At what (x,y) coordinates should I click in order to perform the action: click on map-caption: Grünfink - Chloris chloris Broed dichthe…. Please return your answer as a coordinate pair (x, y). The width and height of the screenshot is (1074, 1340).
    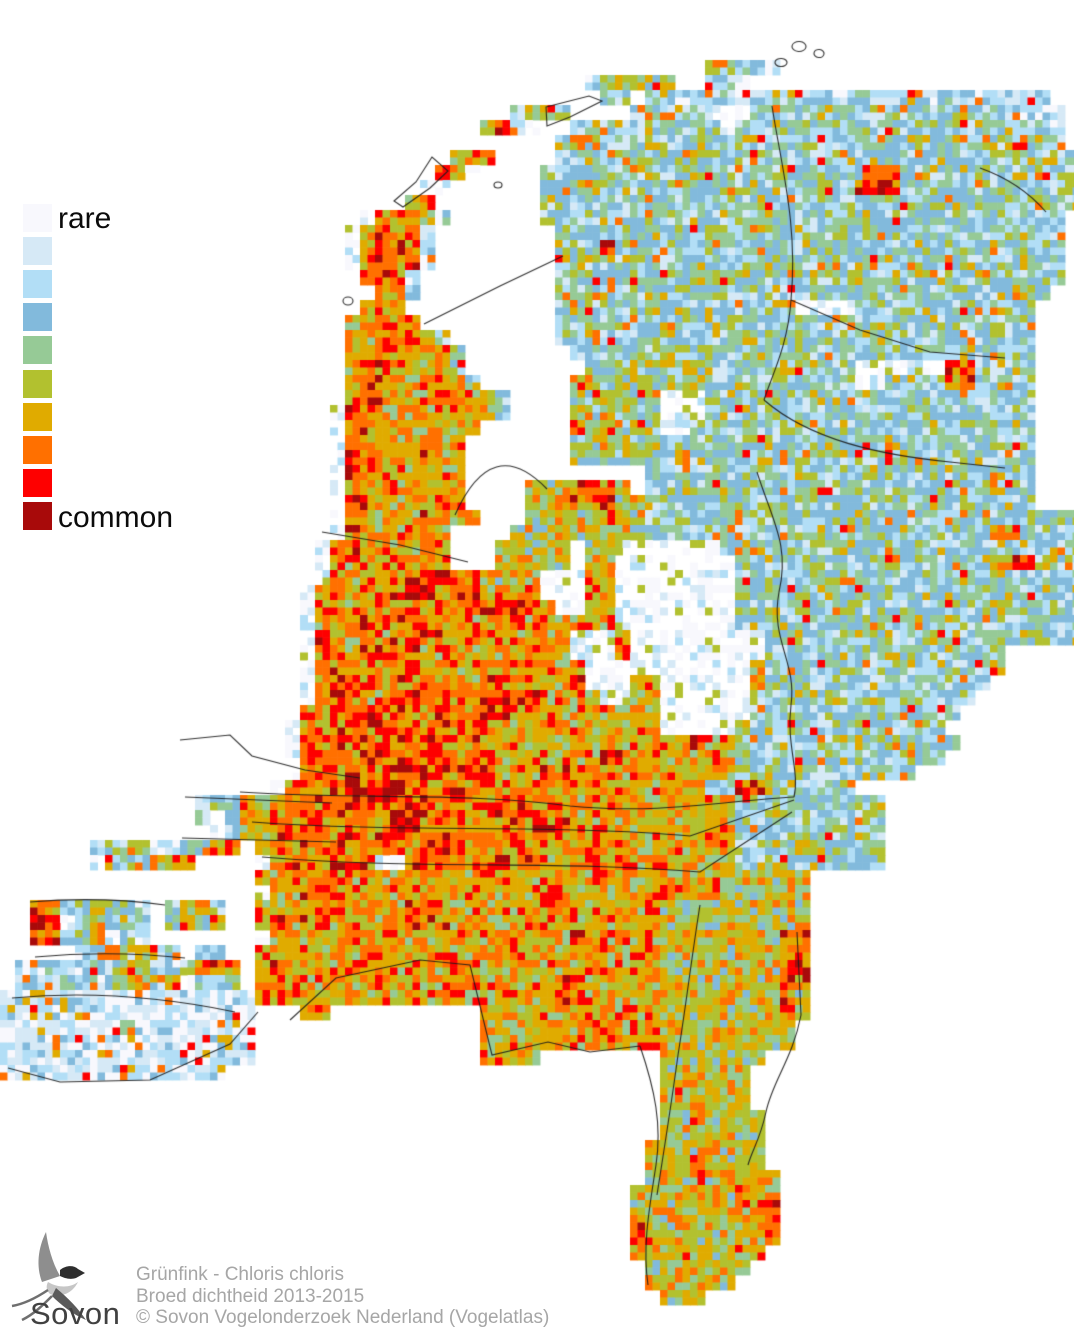
    Looking at the image, I should click on (342, 1296).